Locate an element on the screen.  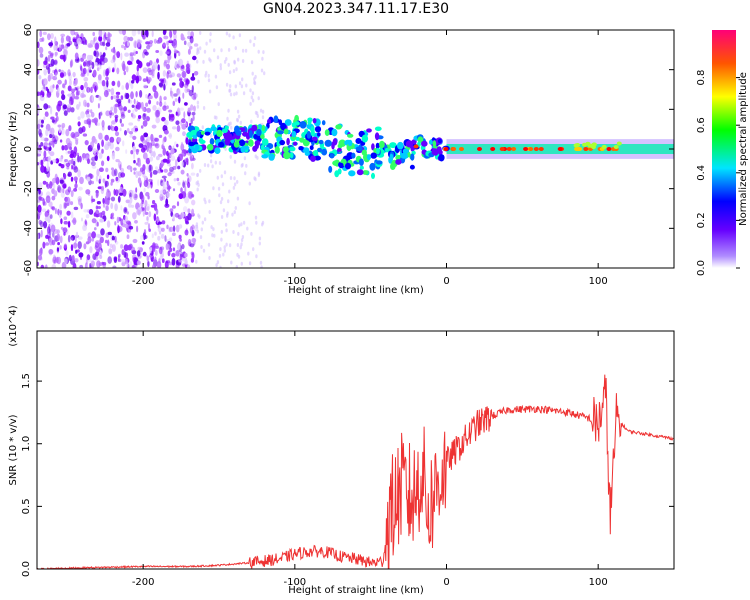
x-tick-label: 100 is located at coordinates (598, 281).